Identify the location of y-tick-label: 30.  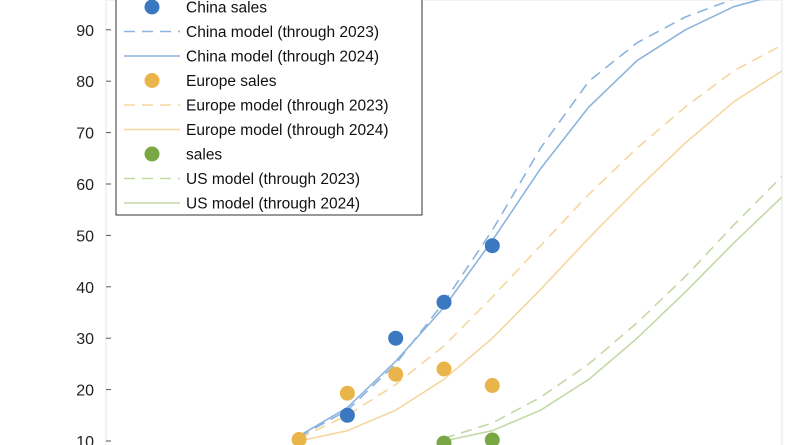
(85, 339).